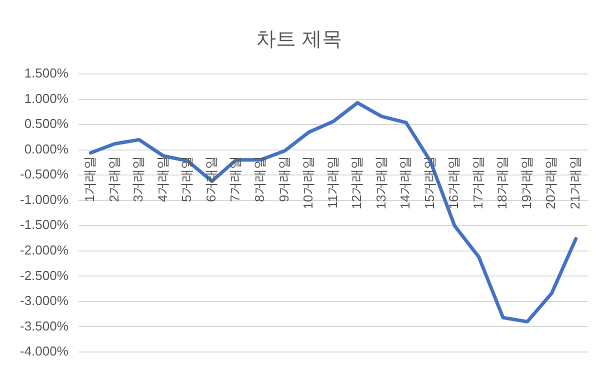  I want to click on x-tick-label: 20거래일, so click(550, 183).